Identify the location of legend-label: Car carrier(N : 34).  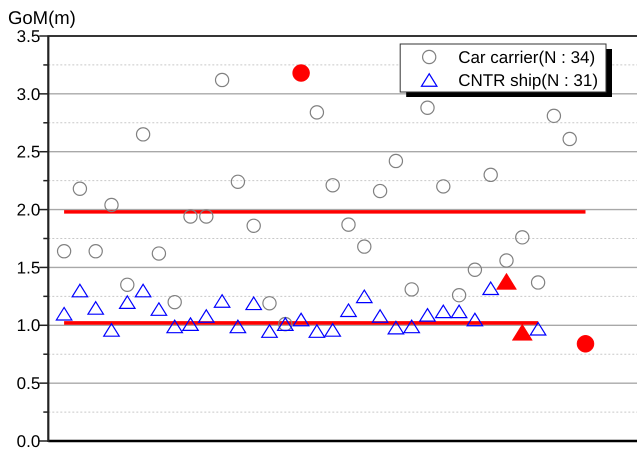
(527, 58).